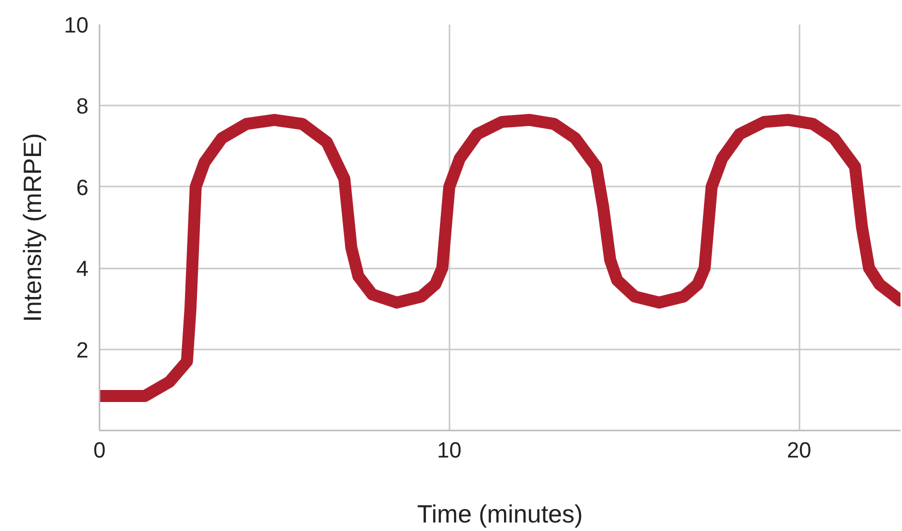 This screenshot has width=902, height=531. I want to click on x-tick-label: 10, so click(449, 450).